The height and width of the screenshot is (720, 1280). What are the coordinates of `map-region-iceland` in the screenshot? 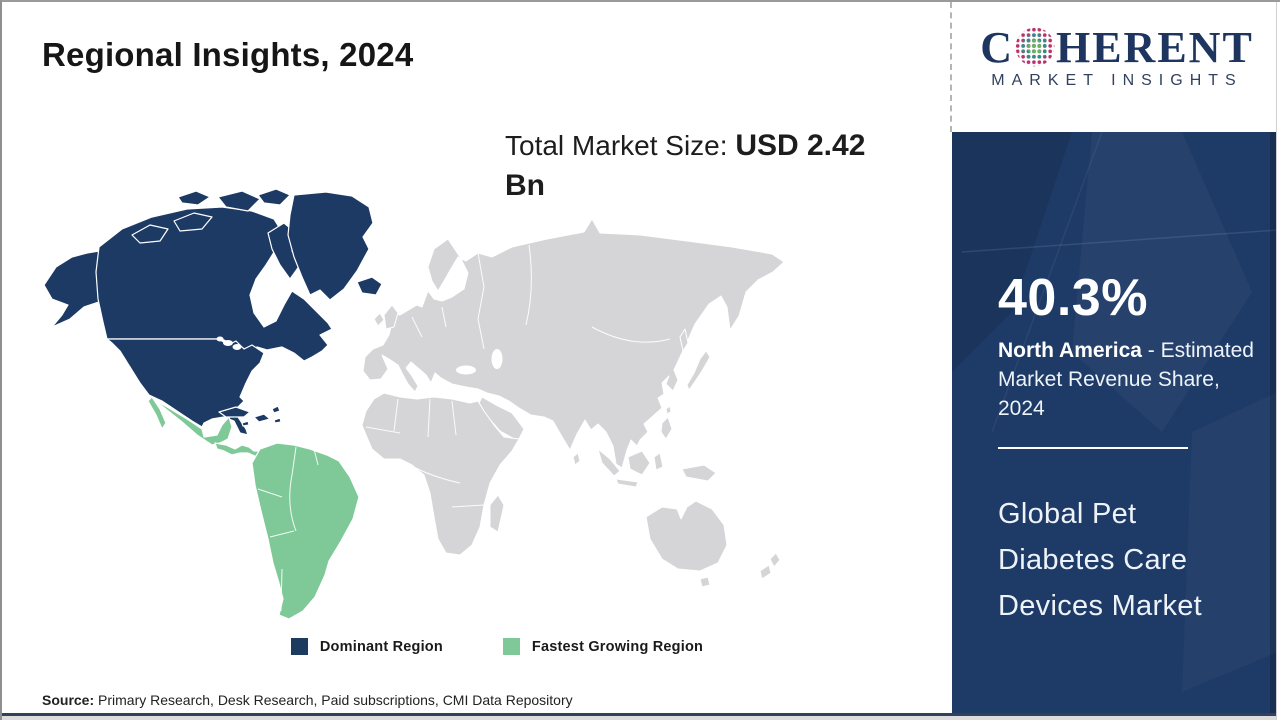 It's located at (369, 286).